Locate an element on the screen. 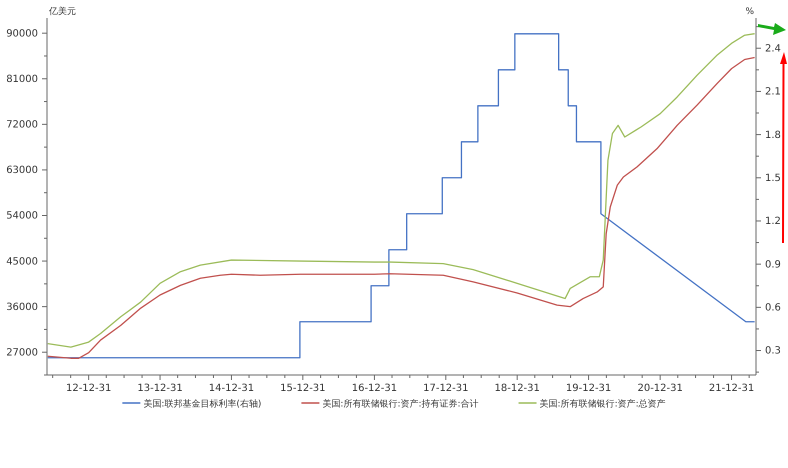 This screenshot has height=468, width=788. x-tick-label: 19-12-31 is located at coordinates (589, 388).